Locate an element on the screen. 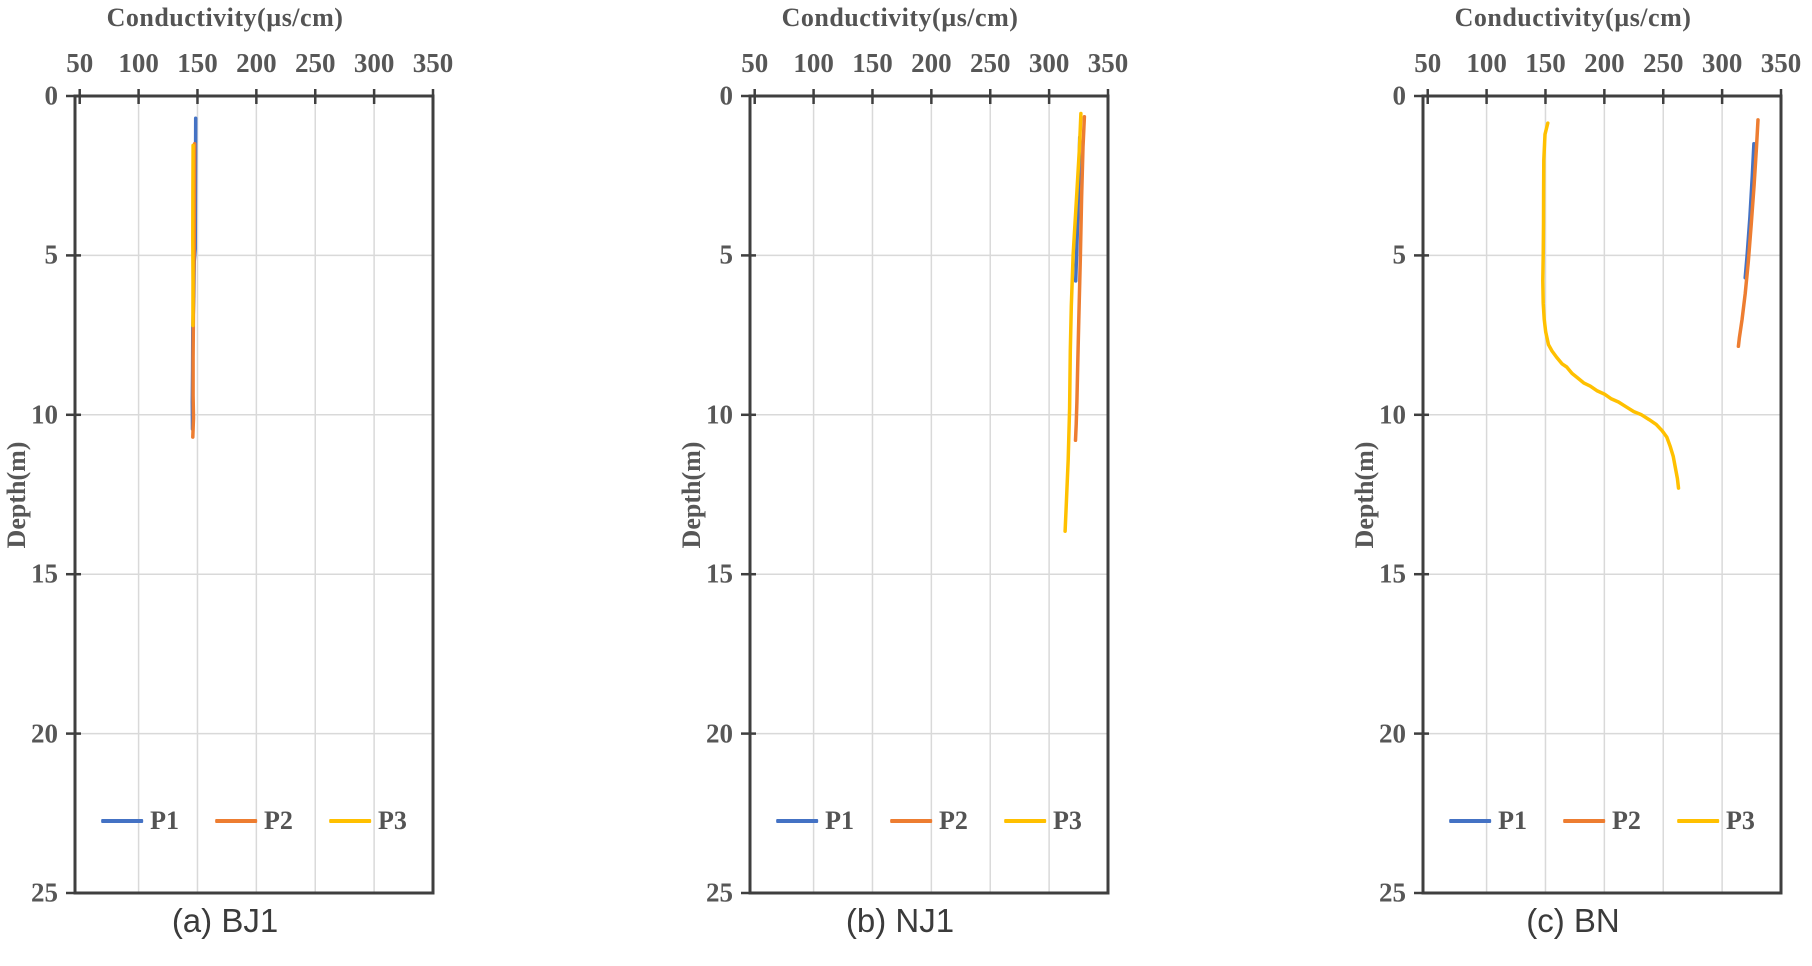  chart-caption: (c) BN is located at coordinates (1573, 920).